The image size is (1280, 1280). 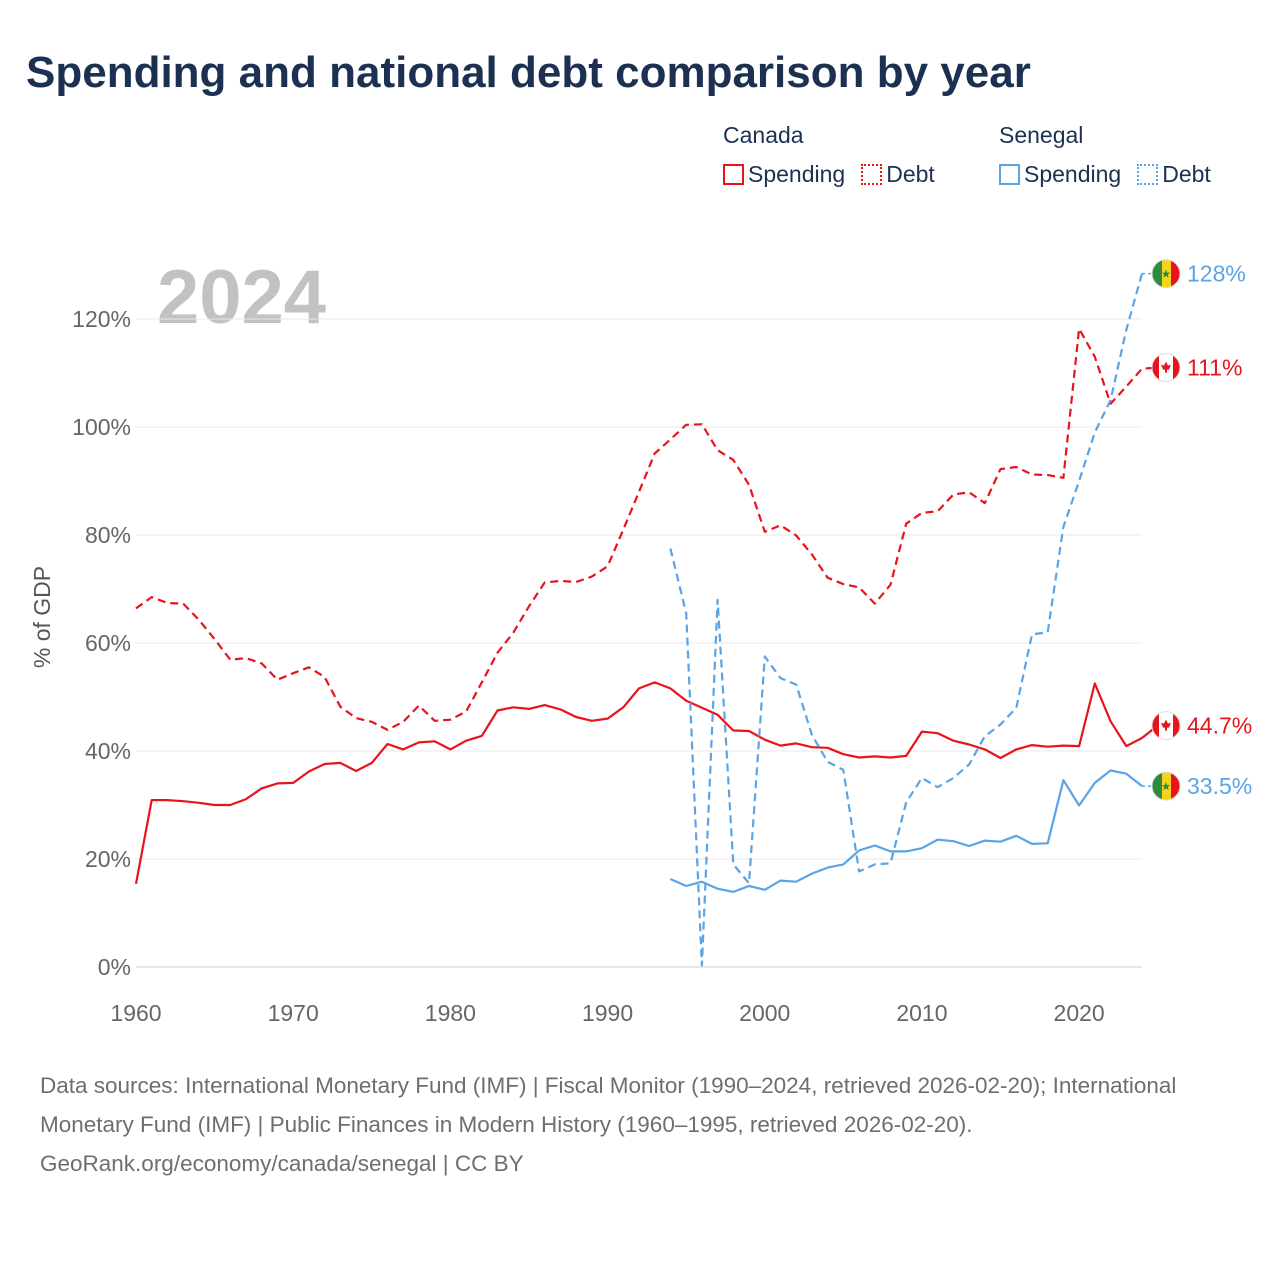 What do you see at coordinates (1041, 135) in the screenshot?
I see `legend-country-senegal: Senegal` at bounding box center [1041, 135].